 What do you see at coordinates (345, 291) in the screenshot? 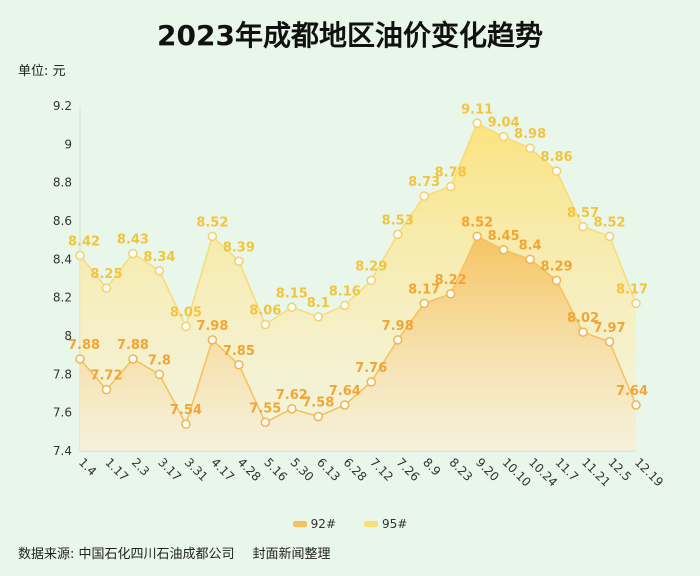
I see `data-label-95-10: 8.16` at bounding box center [345, 291].